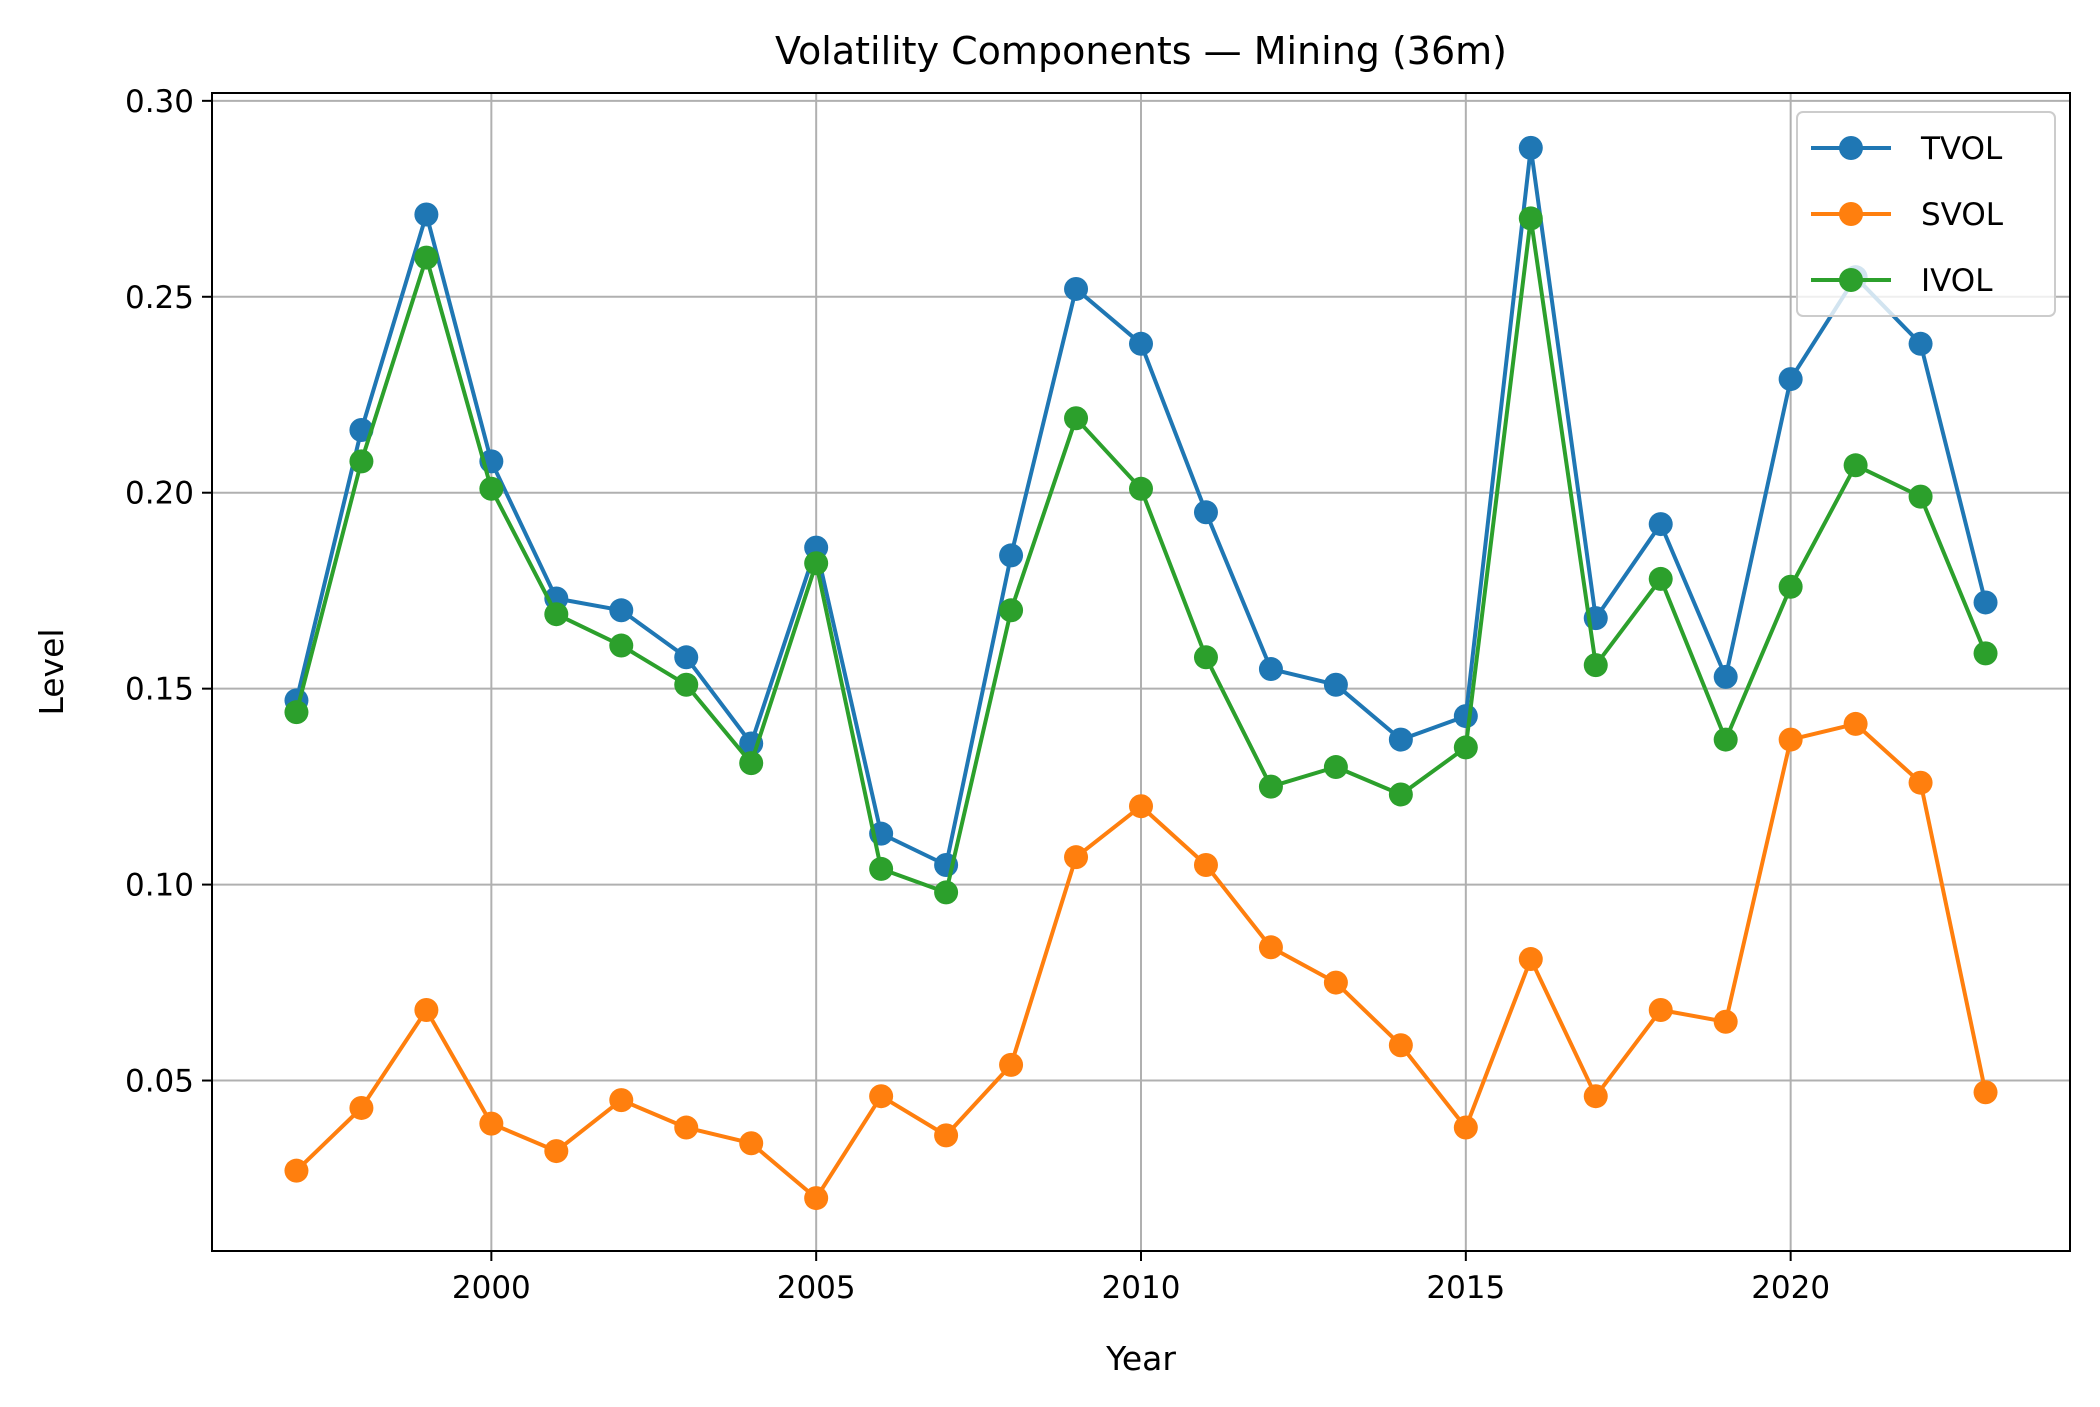 The width and height of the screenshot is (2100, 1407). I want to click on legend-item: SVOL, so click(1907, 215).